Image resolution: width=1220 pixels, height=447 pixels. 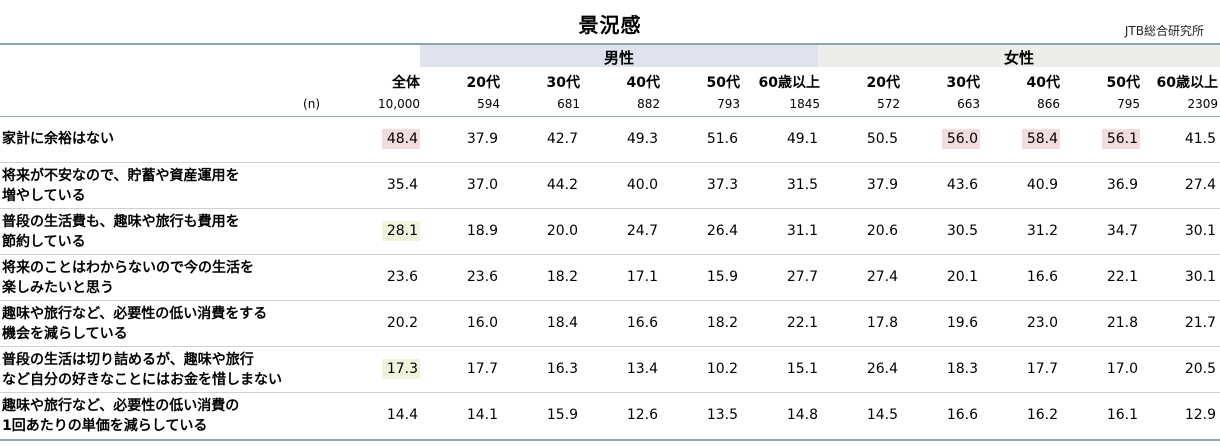 What do you see at coordinates (968, 104) in the screenshot?
I see `sample-size: 663` at bounding box center [968, 104].